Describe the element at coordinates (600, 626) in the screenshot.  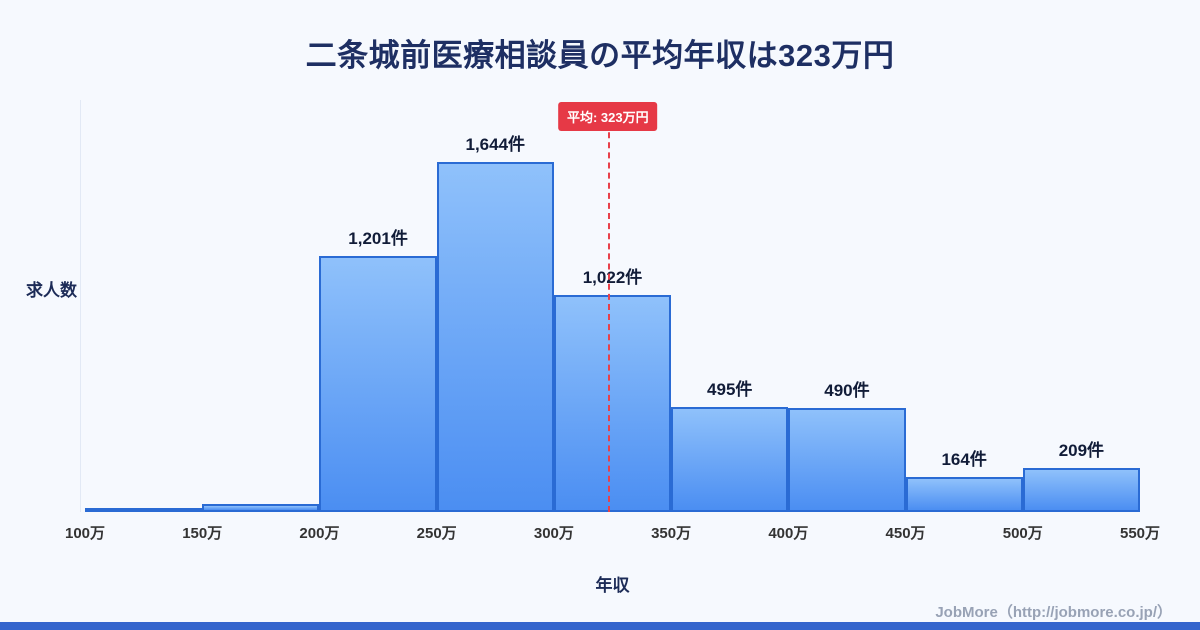
I see `accent-strip` at that location.